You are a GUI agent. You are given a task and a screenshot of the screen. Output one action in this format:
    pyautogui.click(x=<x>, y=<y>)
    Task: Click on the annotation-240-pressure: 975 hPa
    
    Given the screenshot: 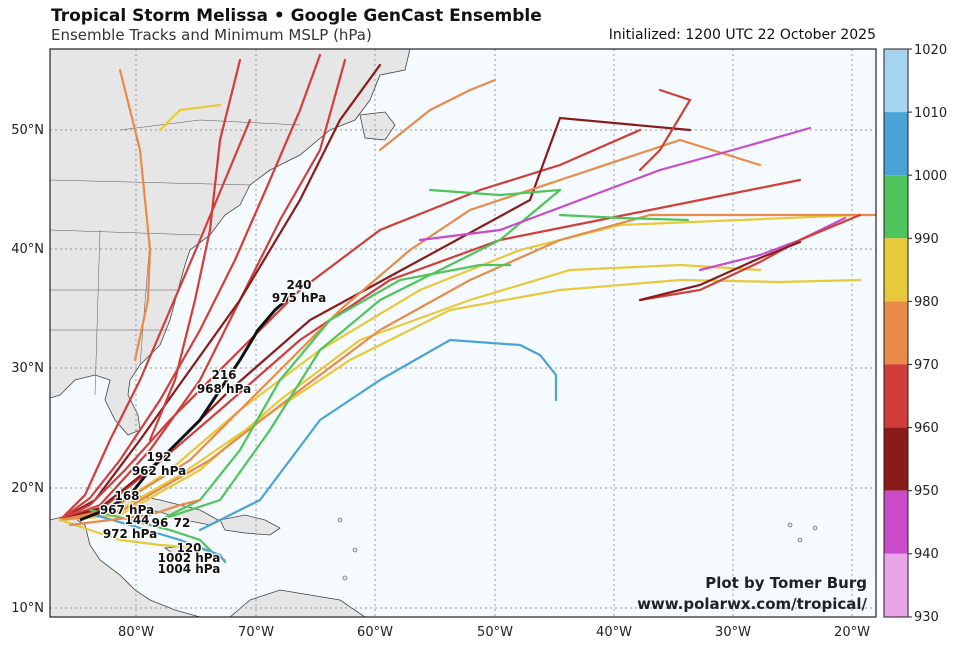 What is the action you would take?
    pyautogui.click(x=299, y=298)
    